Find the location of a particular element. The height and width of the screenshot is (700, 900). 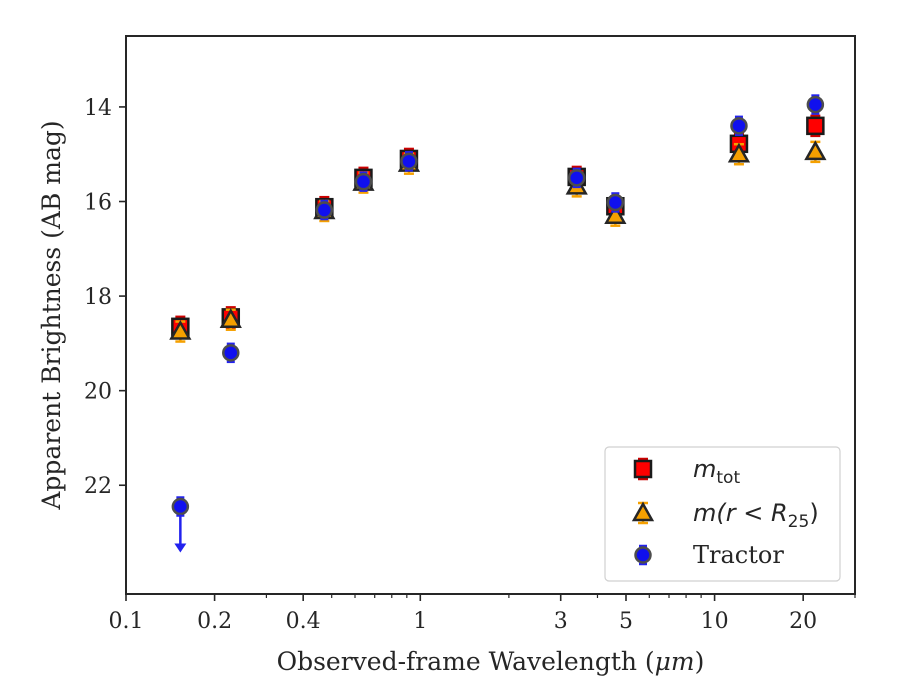

x-tick-label: 3 is located at coordinates (561, 621).